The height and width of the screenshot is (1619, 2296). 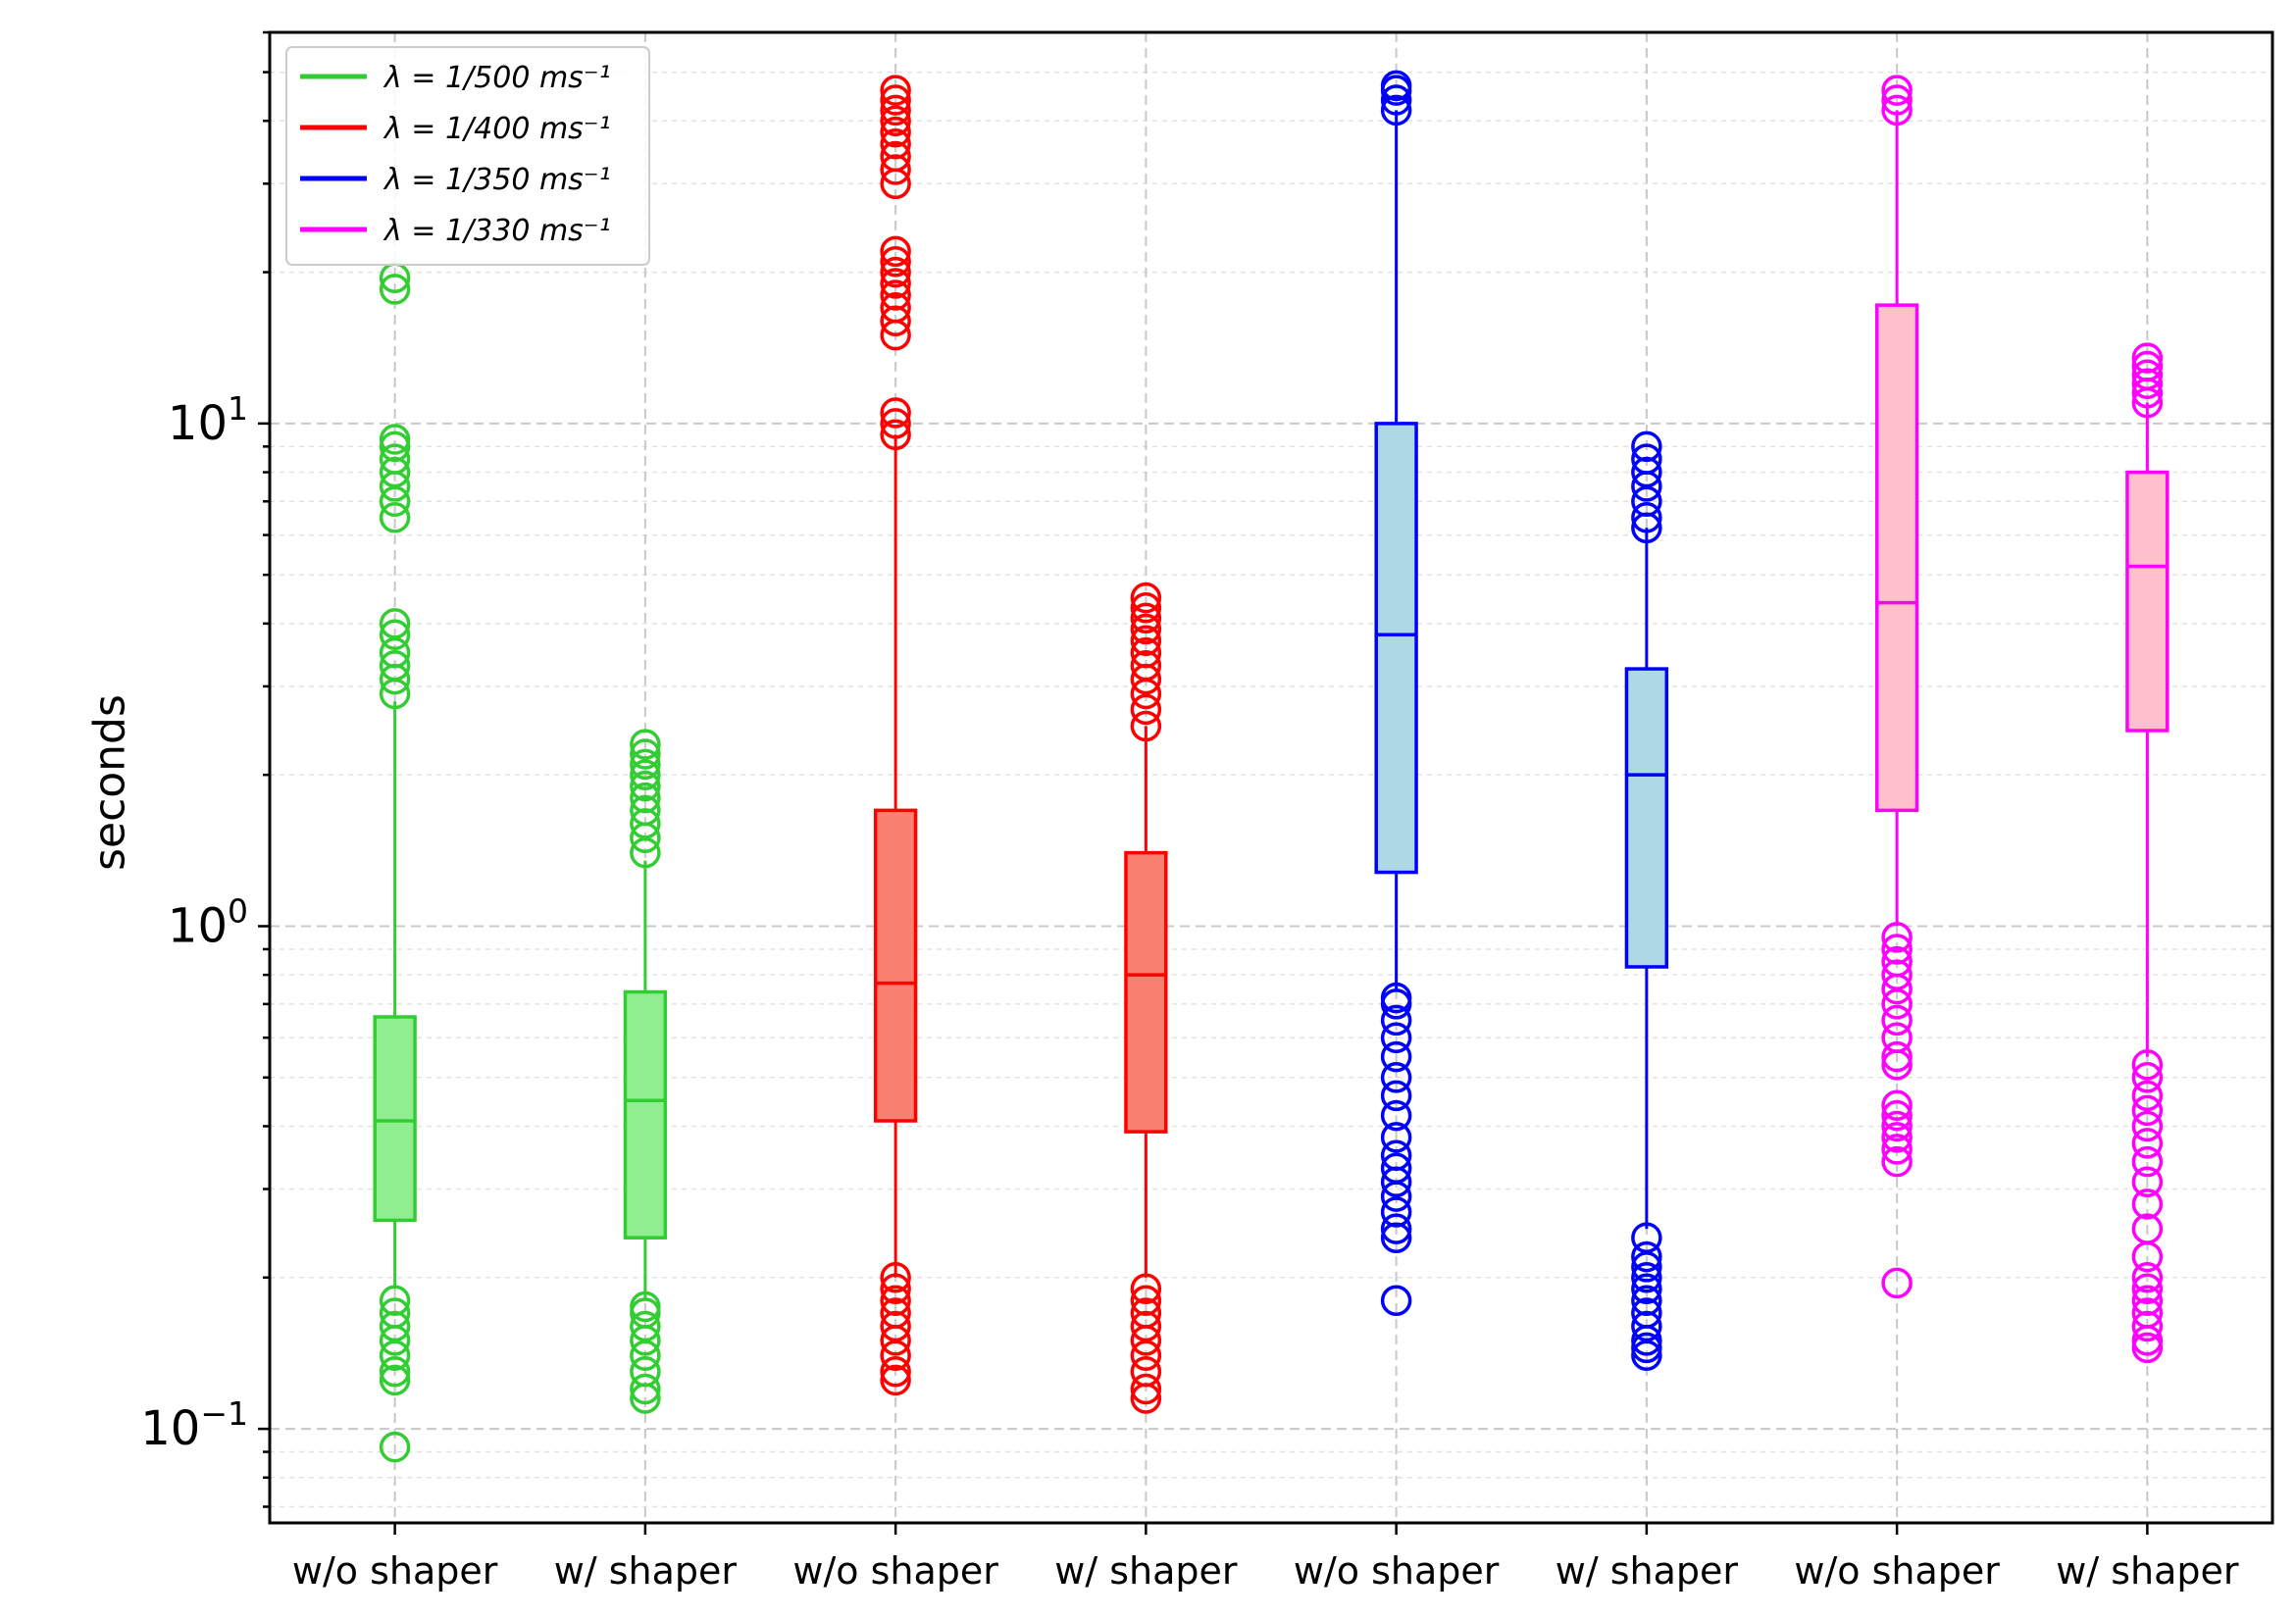 What do you see at coordinates (497, 78) in the screenshot?
I see `legend-label: λ = 1/500 ms⁻¹` at bounding box center [497, 78].